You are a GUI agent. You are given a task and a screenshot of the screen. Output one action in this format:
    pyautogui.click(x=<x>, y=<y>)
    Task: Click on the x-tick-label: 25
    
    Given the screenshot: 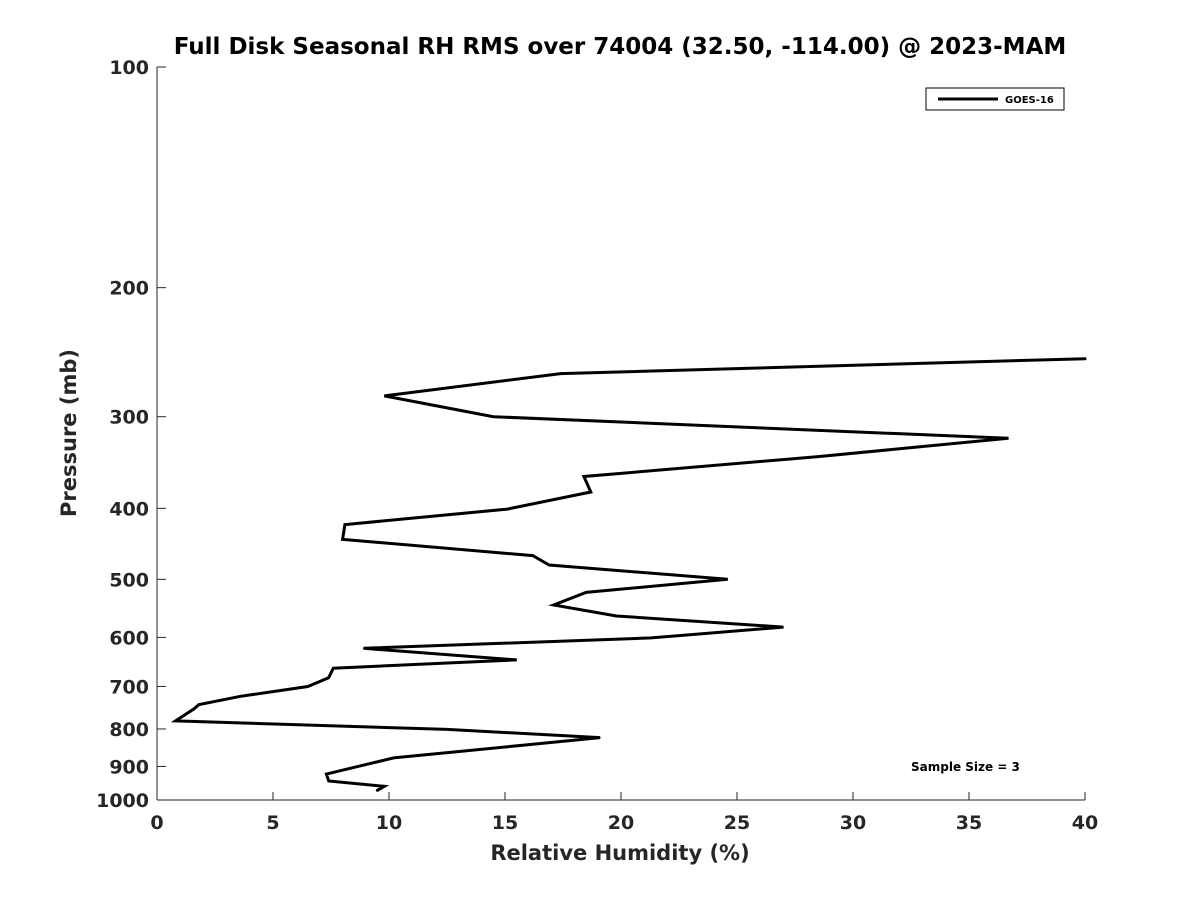 What is the action you would take?
    pyautogui.click(x=737, y=823)
    